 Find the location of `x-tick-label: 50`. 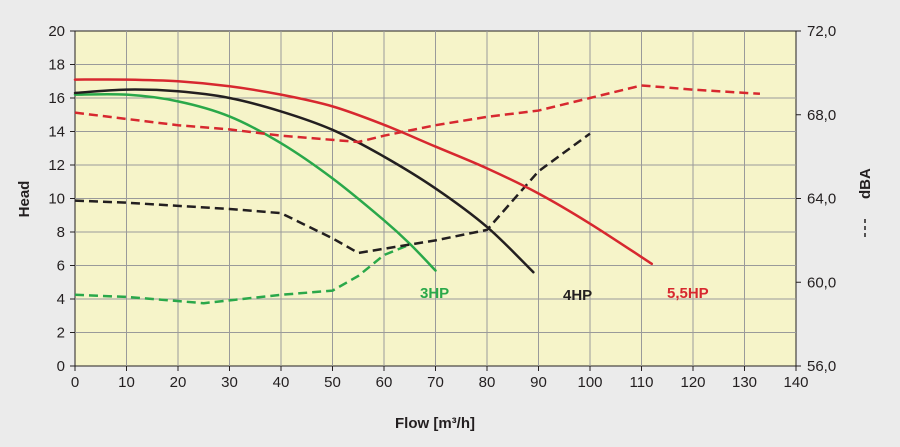

x-tick-label: 50 is located at coordinates (332, 382).